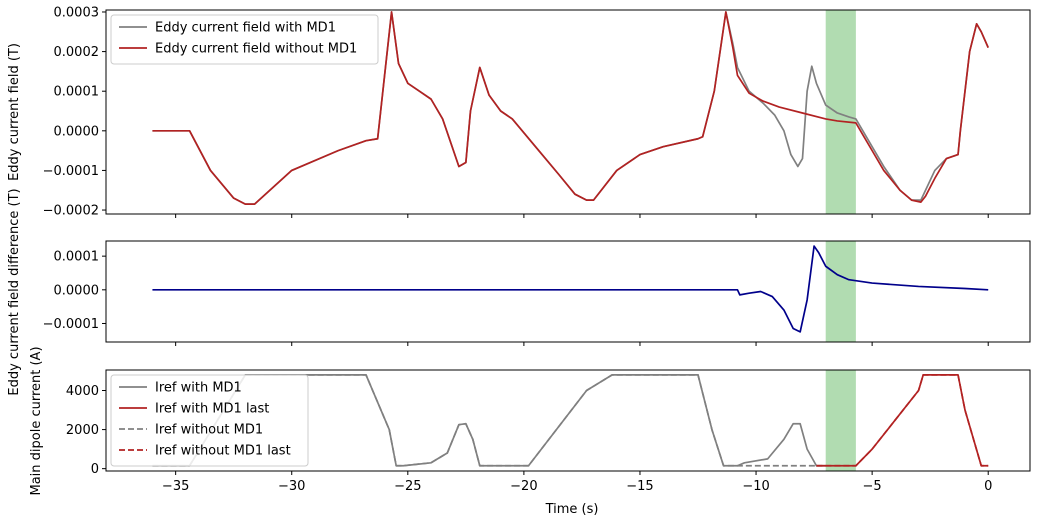  Describe the element at coordinates (256, 49) in the screenshot. I see `legend-entry: Eddy current field without MD1` at that location.